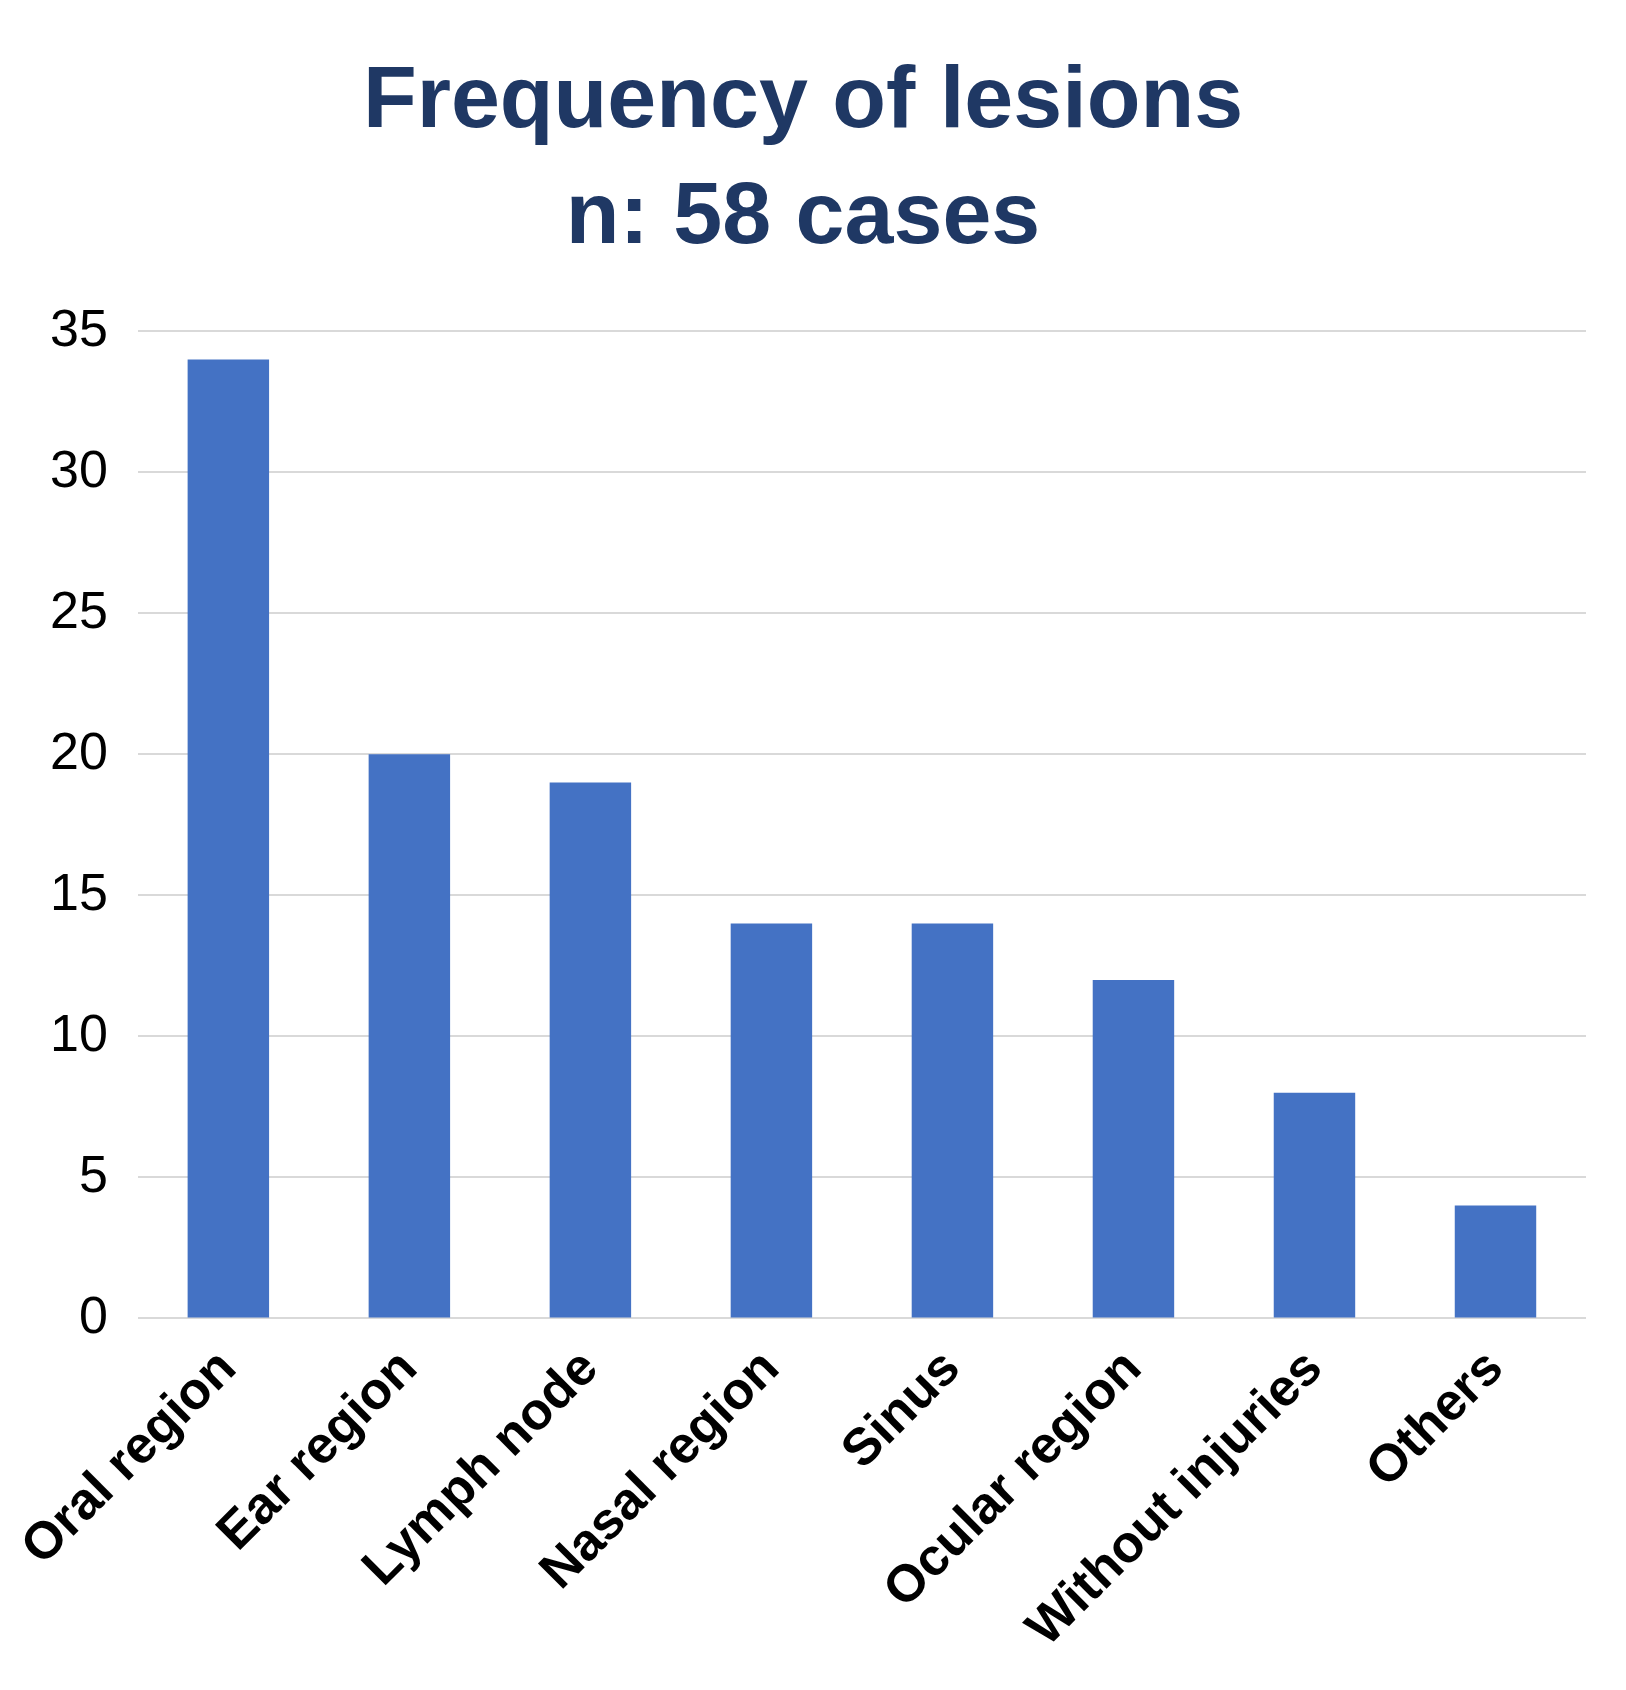 This screenshot has width=1626, height=1690. Describe the element at coordinates (93, 1314) in the screenshot. I see `y-tick-label: 0` at that location.